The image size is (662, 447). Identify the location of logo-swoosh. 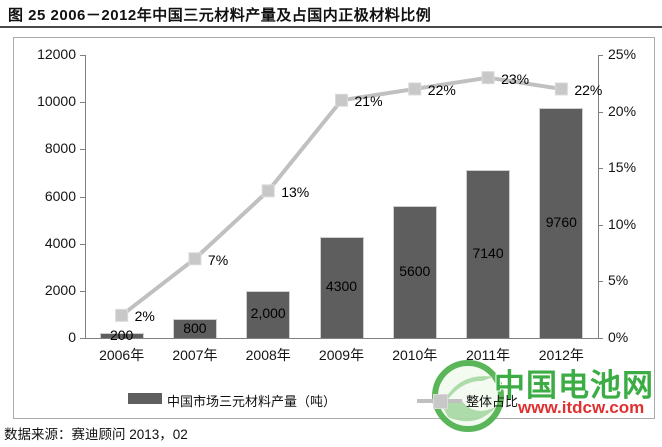
(469, 399).